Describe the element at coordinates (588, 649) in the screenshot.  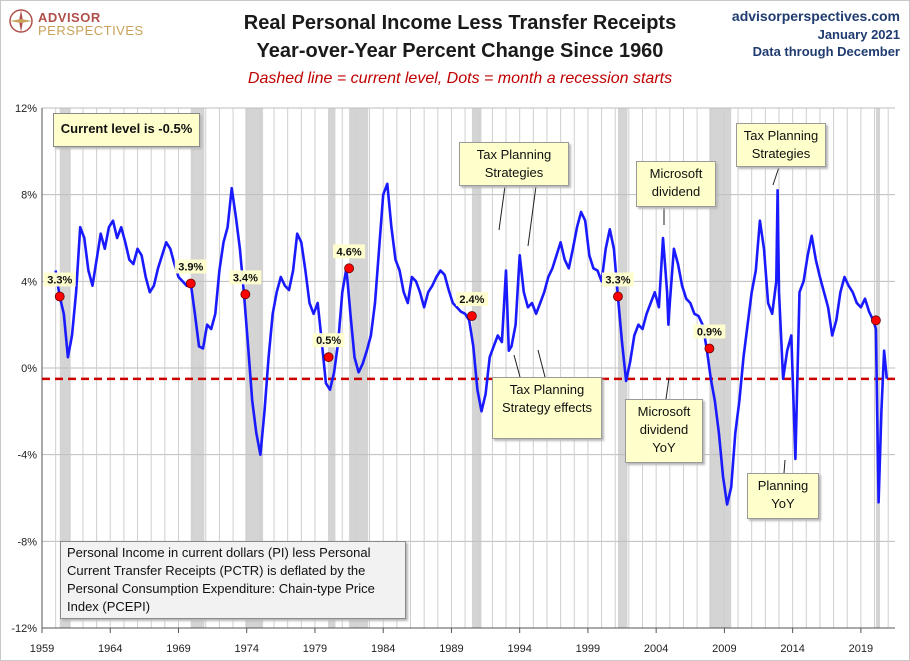
I see `x-tick-label: 1999` at that location.